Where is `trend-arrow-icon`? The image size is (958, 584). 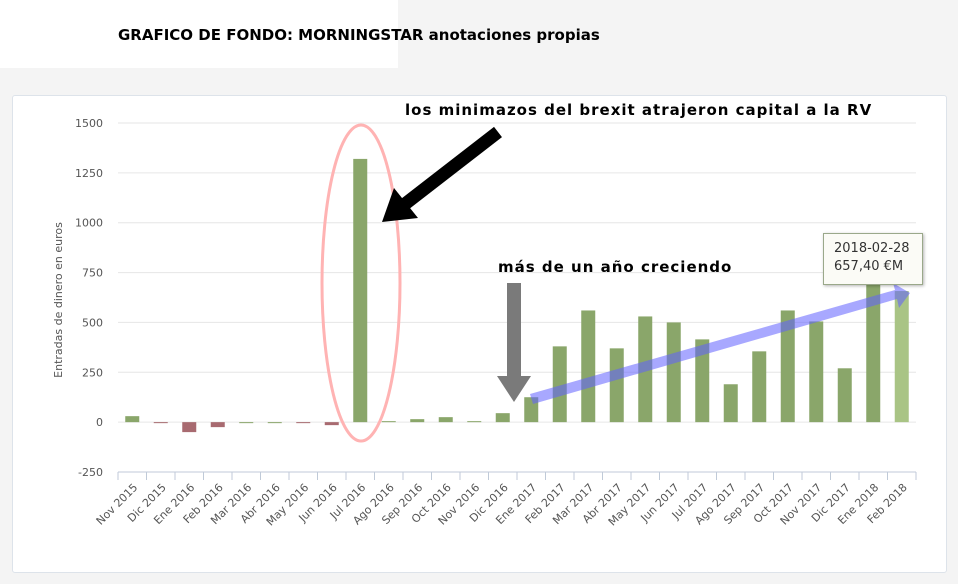 trend-arrow-icon is located at coordinates (720, 343).